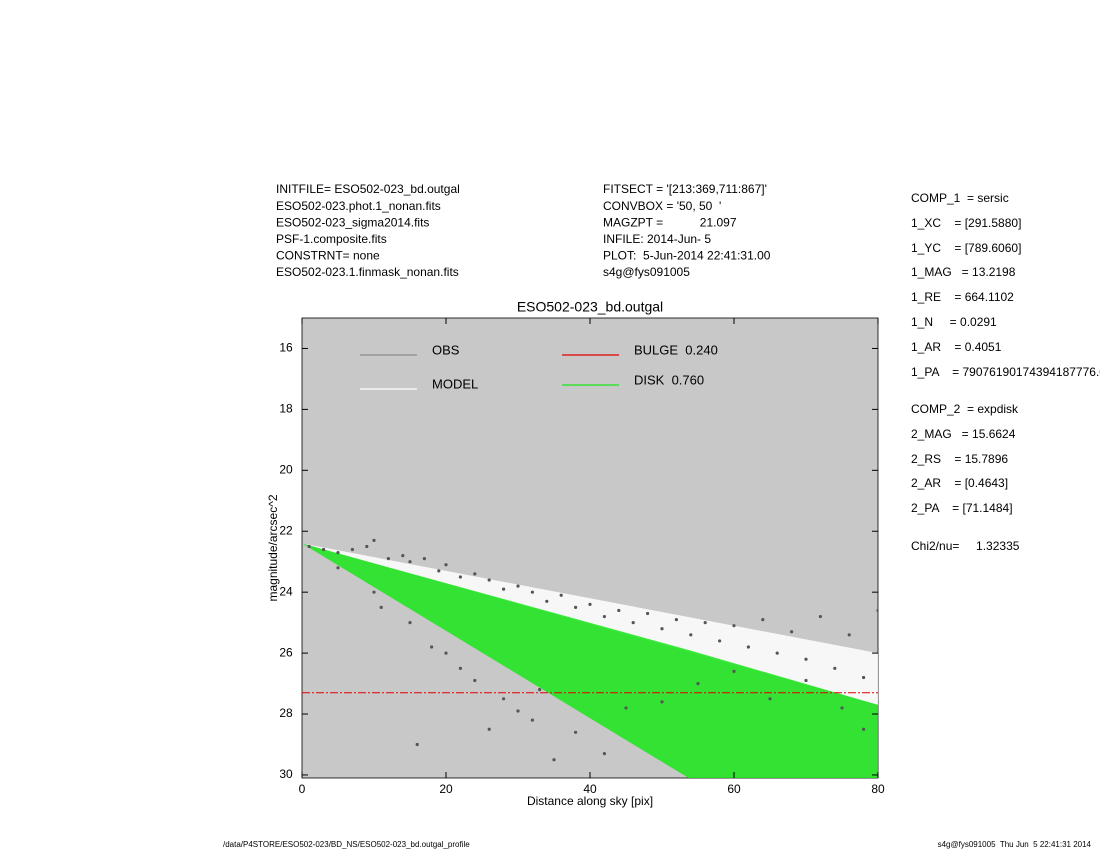 This screenshot has width=1100, height=850. What do you see at coordinates (685, 189) in the screenshot?
I see `header-middle-line: FITSECT = '[213:369,711:867]'` at bounding box center [685, 189].